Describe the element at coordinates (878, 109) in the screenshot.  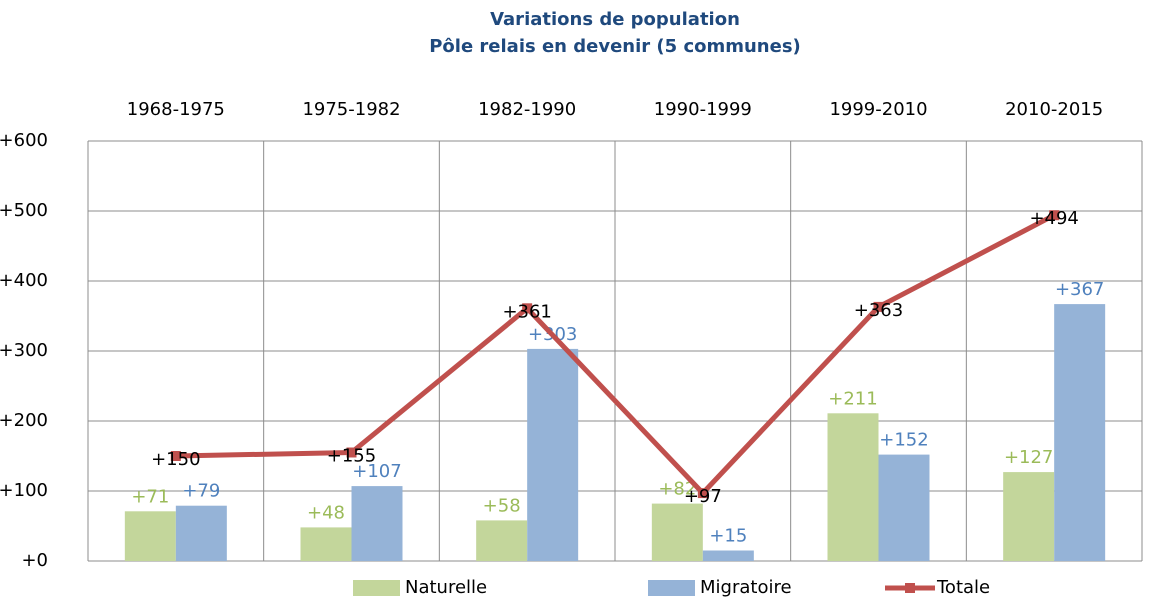
I see `x-tick-label: 1999-2010` at that location.